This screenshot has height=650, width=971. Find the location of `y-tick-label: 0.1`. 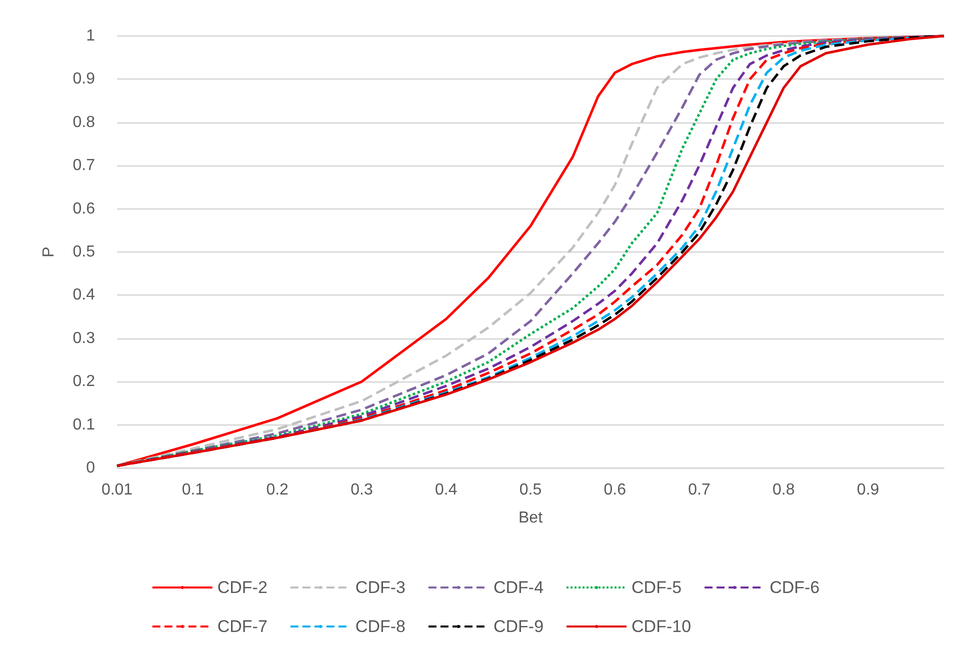

y-tick-label: 0.1 is located at coordinates (84, 425).